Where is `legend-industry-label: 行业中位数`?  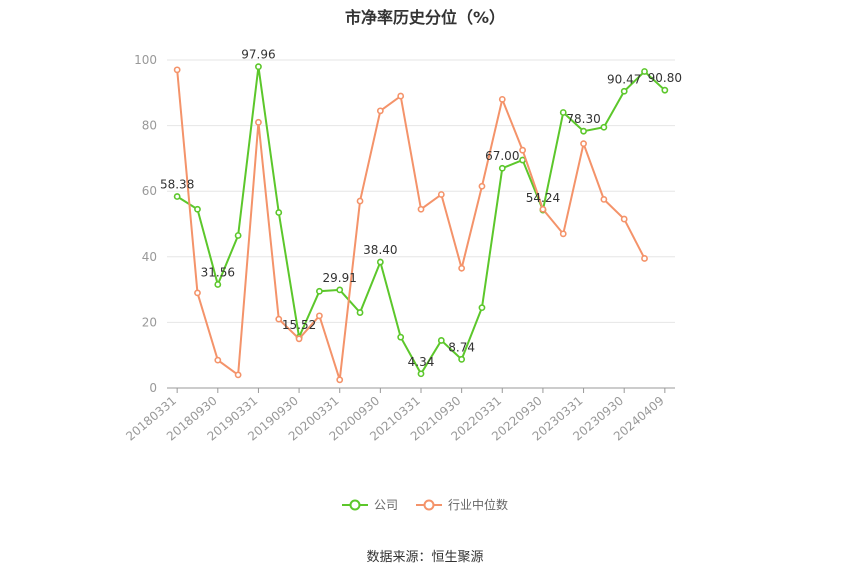
legend-industry-label: 行业中位数 is located at coordinates (478, 505).